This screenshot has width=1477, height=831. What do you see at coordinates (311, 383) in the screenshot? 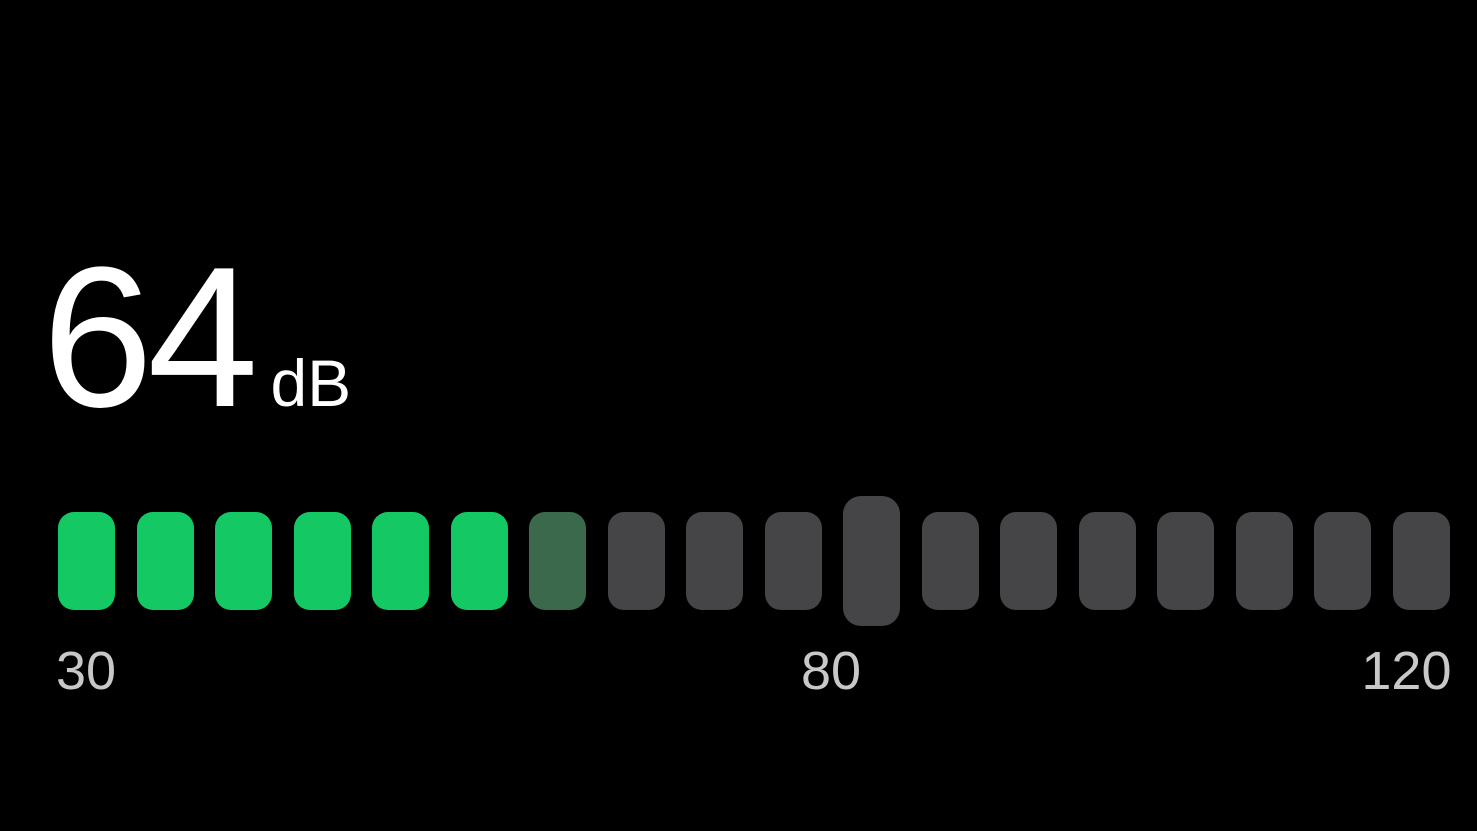
I see `decibel-unit: dB` at bounding box center [311, 383].